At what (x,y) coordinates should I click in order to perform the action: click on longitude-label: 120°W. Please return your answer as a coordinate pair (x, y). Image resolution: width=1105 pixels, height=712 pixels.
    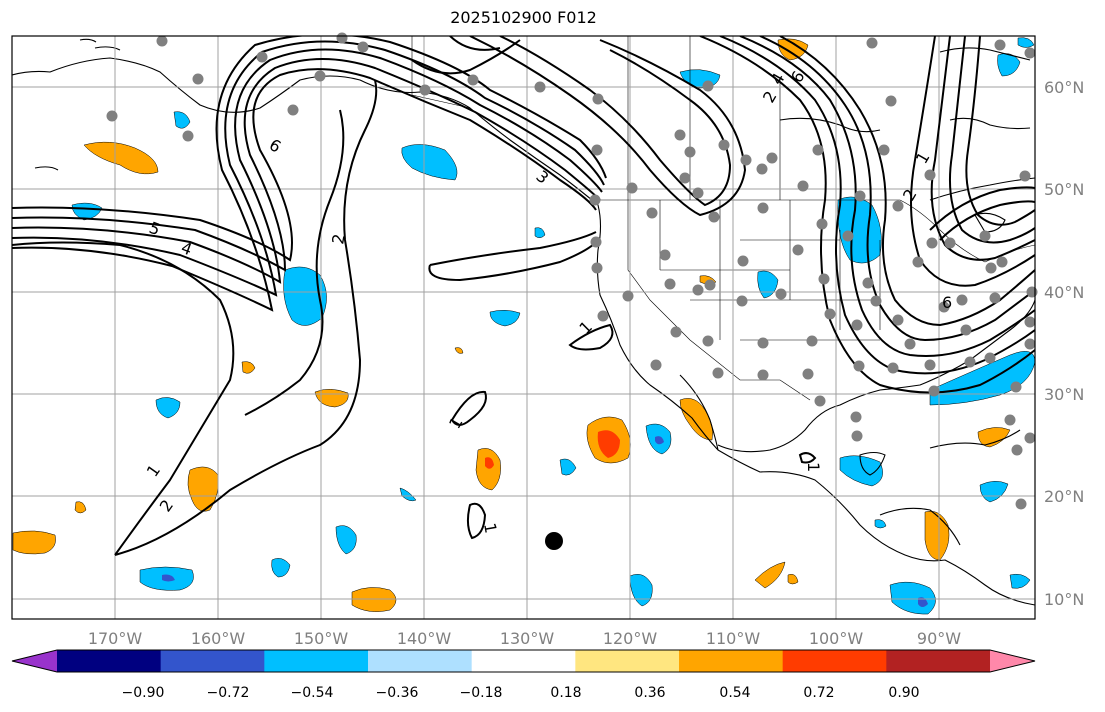
    Looking at the image, I should click on (630, 638).